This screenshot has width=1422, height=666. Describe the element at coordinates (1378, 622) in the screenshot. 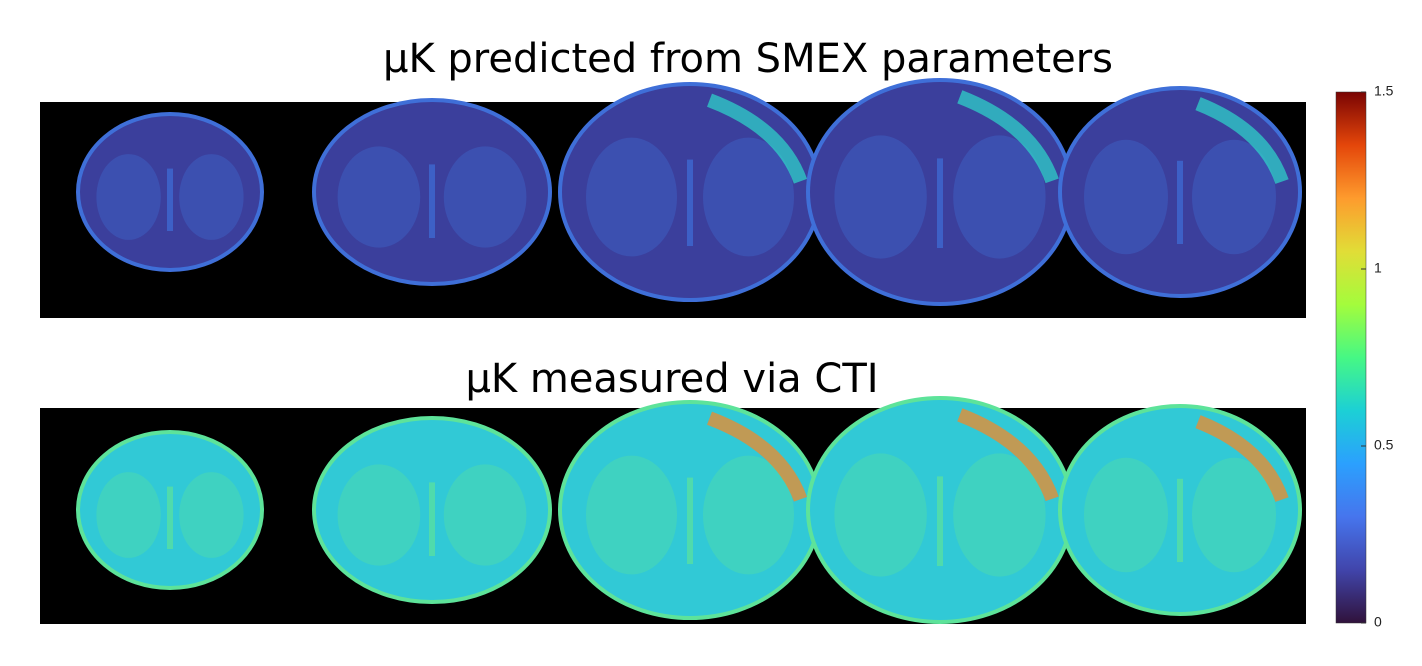

I see `tick-label: 0` at that location.